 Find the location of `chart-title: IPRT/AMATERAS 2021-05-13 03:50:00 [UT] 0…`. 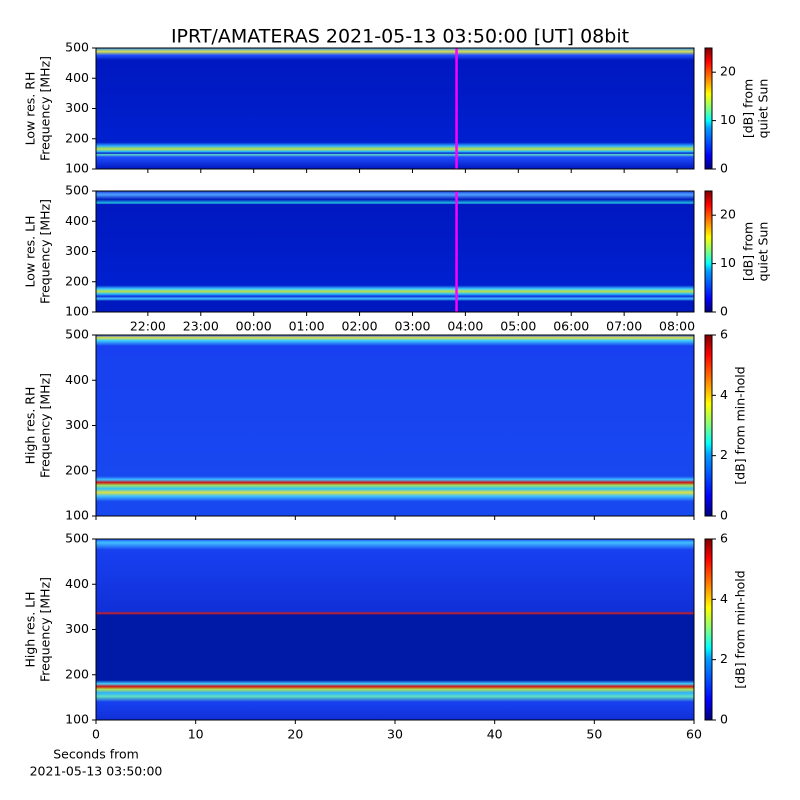

chart-title: IPRT/AMATERAS 2021-05-13 03:50:00 [UT] 0… is located at coordinates (400, 37).